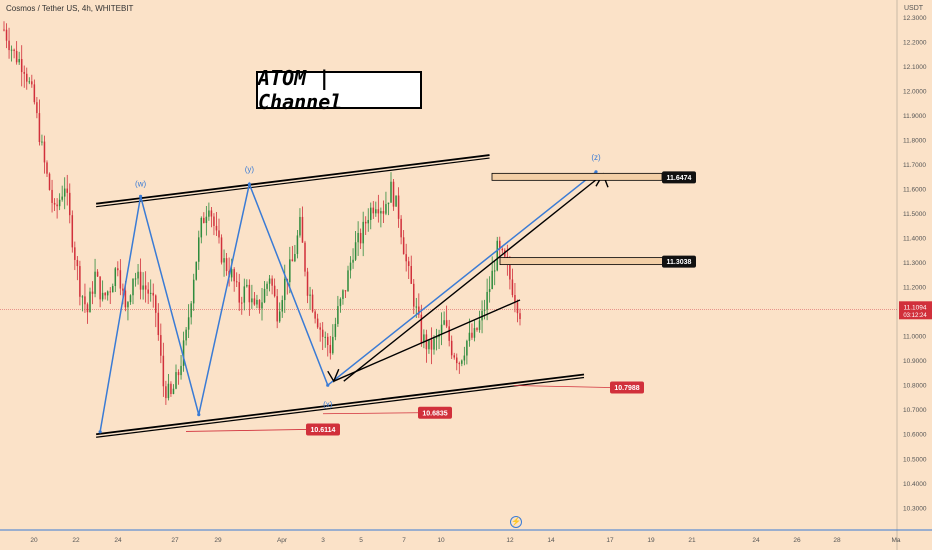 Image resolution: width=932 pixels, height=550 pixels. I want to click on price-label-target-text: 11.6474, so click(679, 178).